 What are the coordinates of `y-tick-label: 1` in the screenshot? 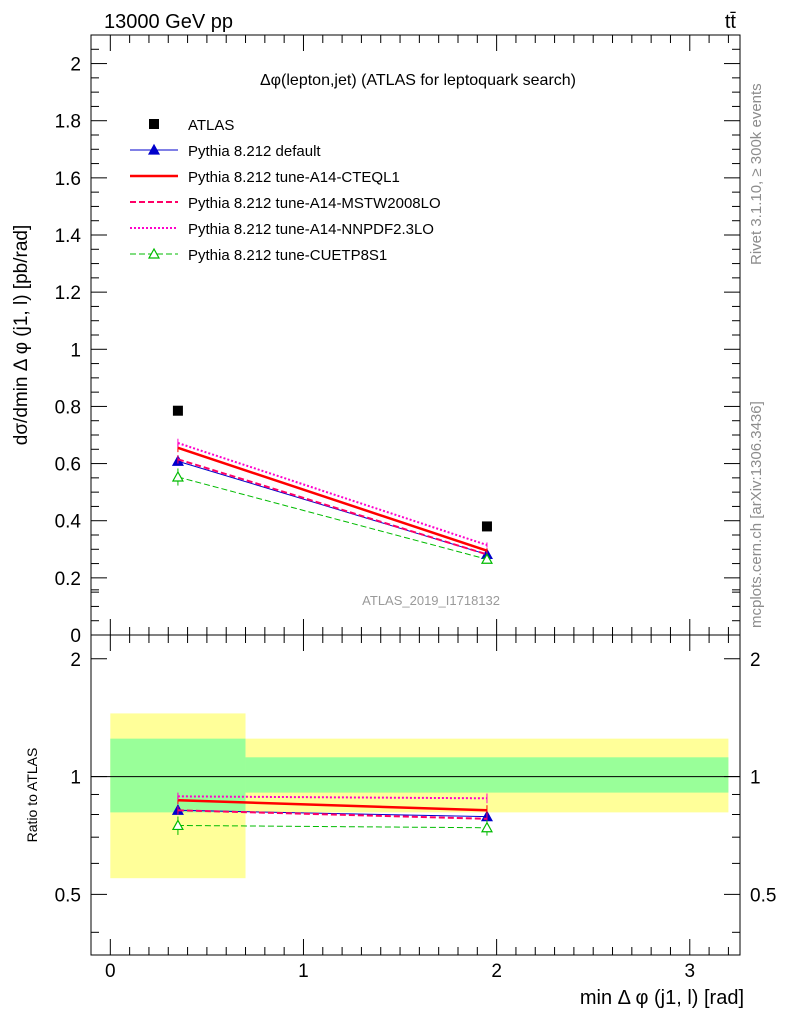 It's located at (75, 350).